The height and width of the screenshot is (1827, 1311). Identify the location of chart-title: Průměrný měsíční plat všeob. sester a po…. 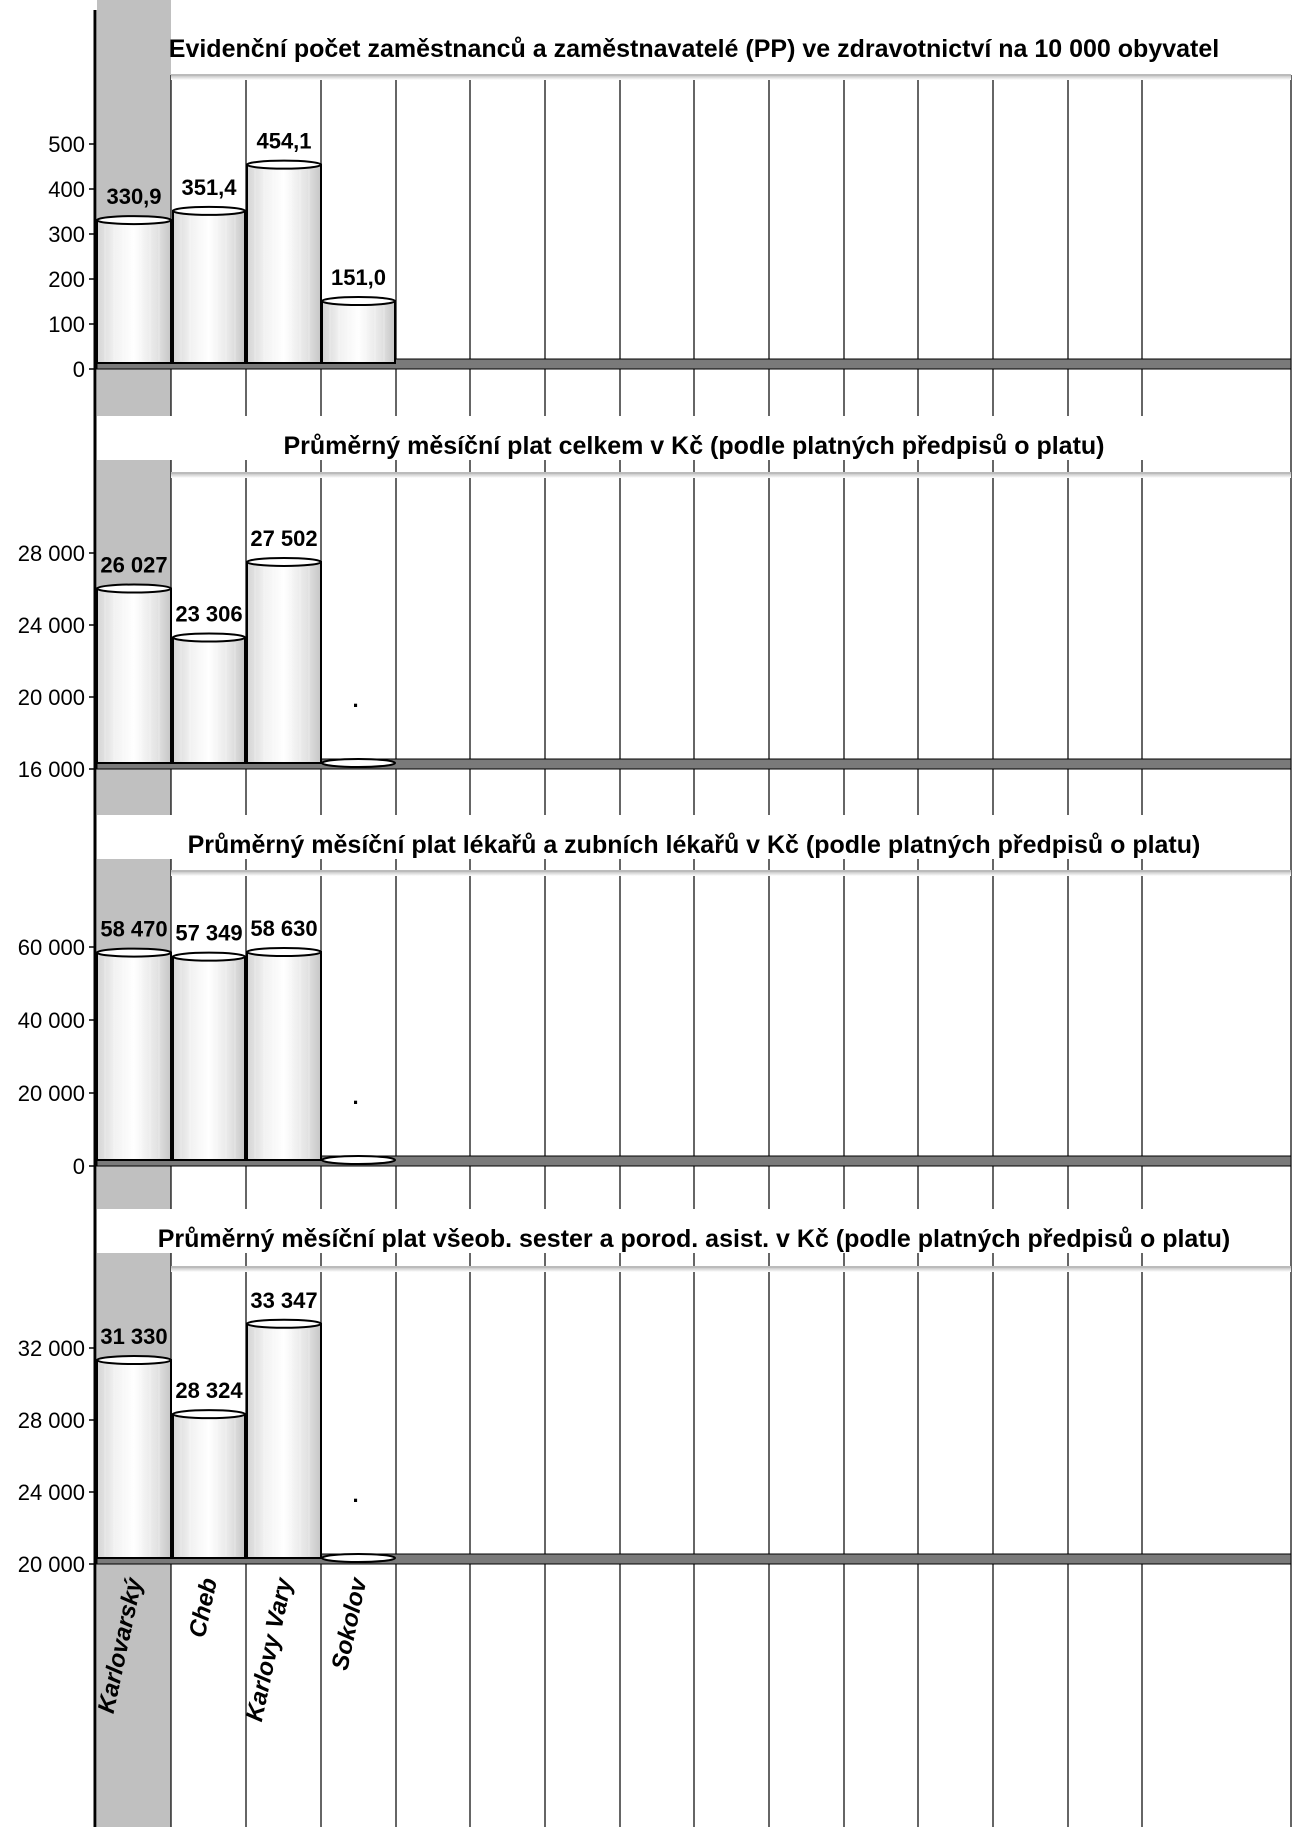
(694, 1239).